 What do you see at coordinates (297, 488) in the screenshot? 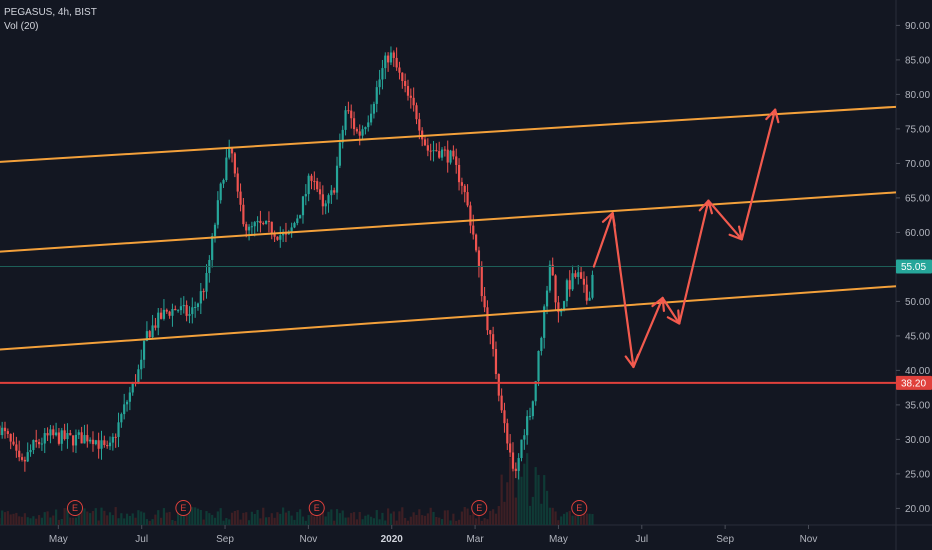
I see `volume-bars` at bounding box center [297, 488].